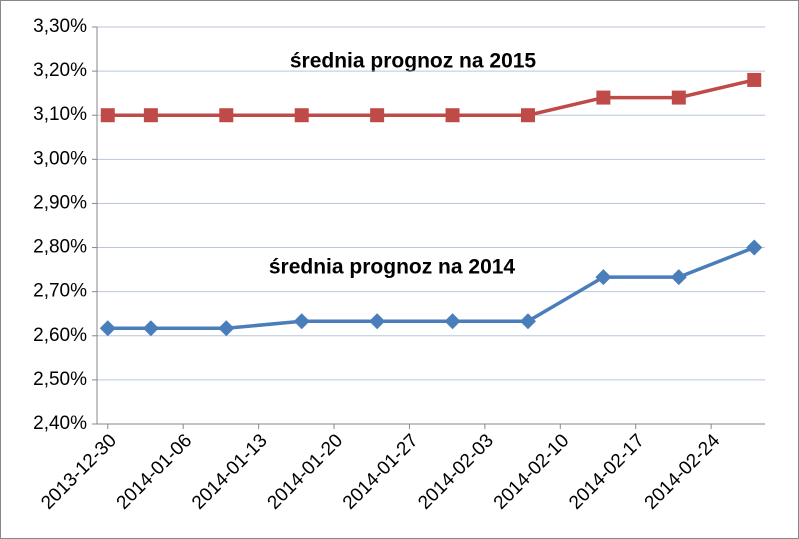  What do you see at coordinates (60, 202) in the screenshot?
I see `y-tick-label: 2,90%` at bounding box center [60, 202].